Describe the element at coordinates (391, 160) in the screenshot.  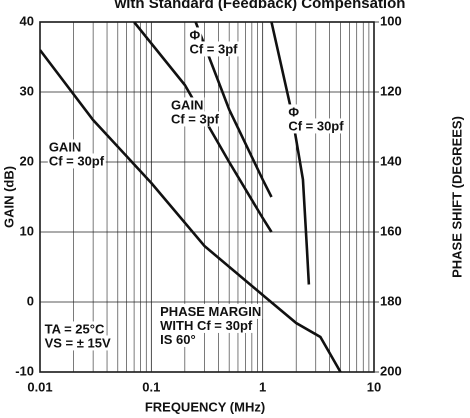
I see `y2-tick-label: 140` at that location.